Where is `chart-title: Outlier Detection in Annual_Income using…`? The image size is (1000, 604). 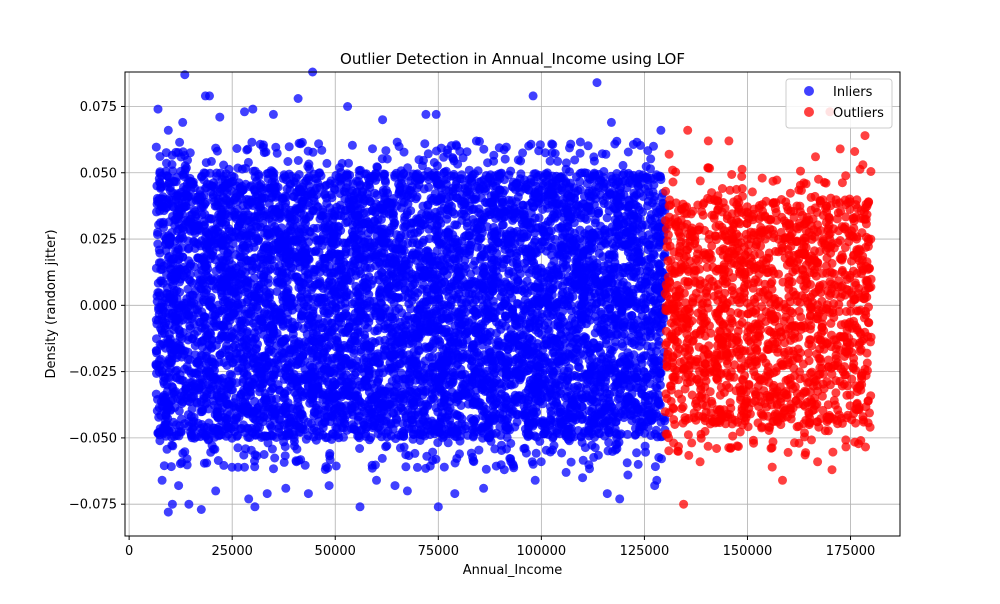 chart-title: Outlier Detection in Annual_Income using… is located at coordinates (512, 59).